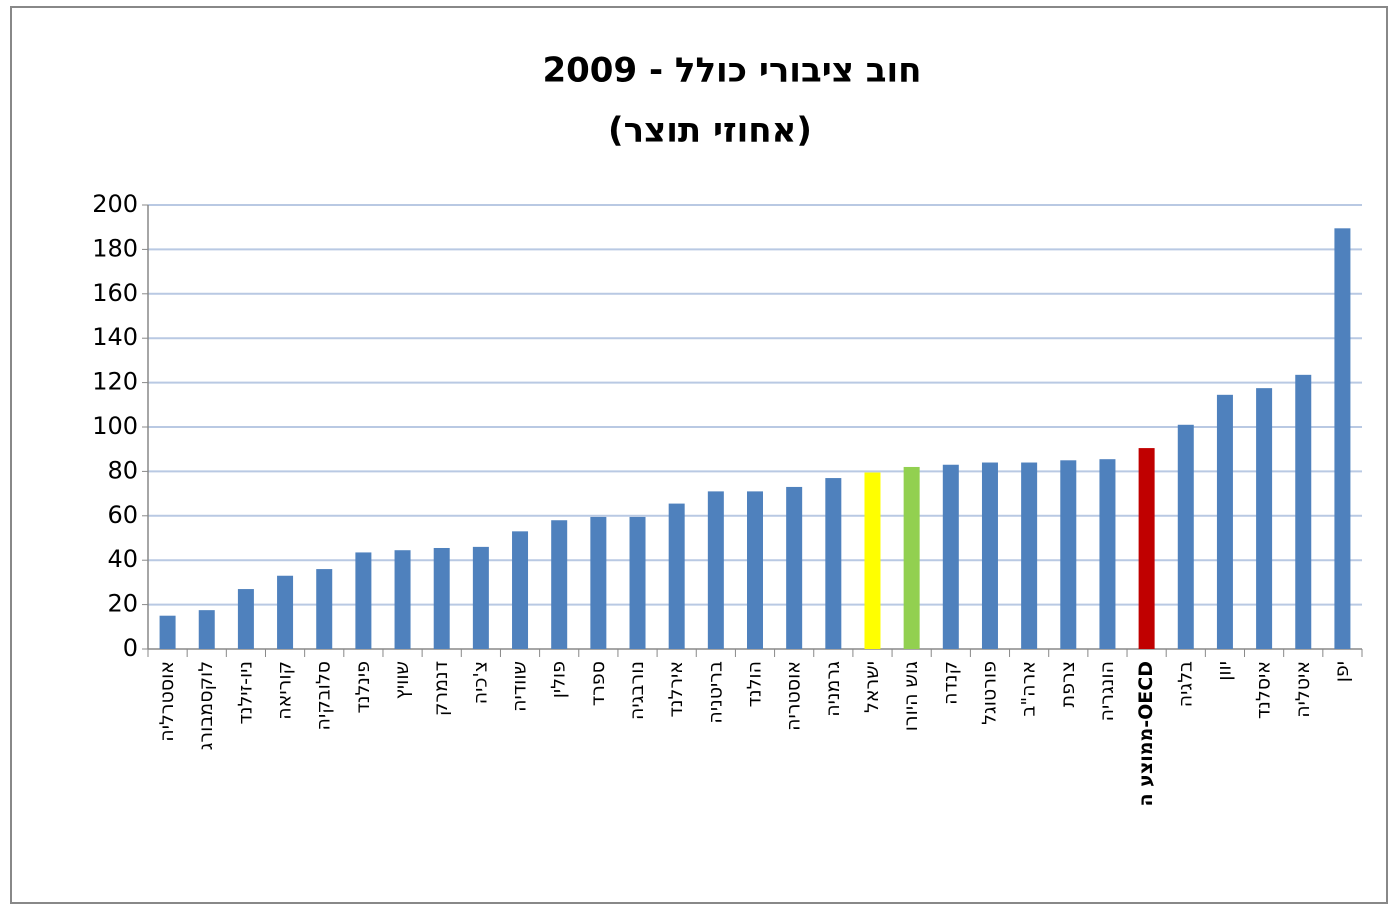 The width and height of the screenshot is (1390, 905). Describe the element at coordinates (285, 690) in the screenshot. I see `x-tick-label: קוריאה` at that location.